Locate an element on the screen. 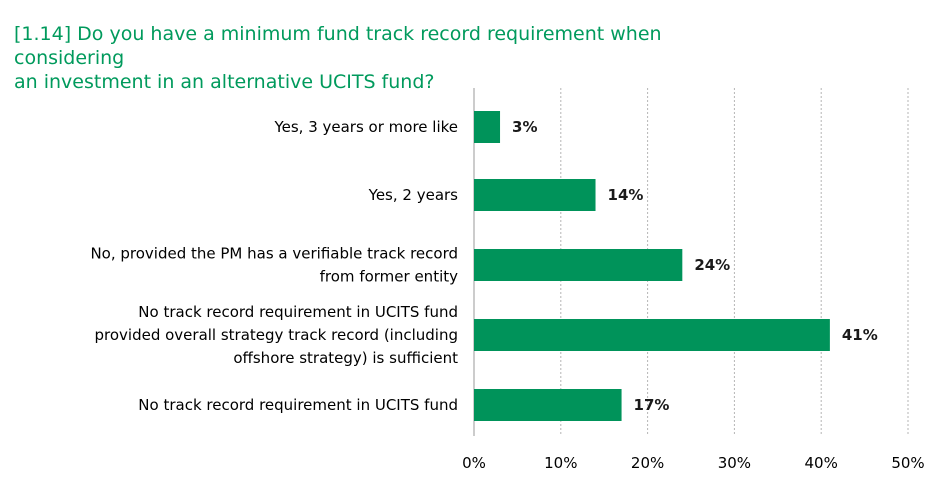 This screenshot has width=946, height=487. category-label: from former entity is located at coordinates (389, 277).